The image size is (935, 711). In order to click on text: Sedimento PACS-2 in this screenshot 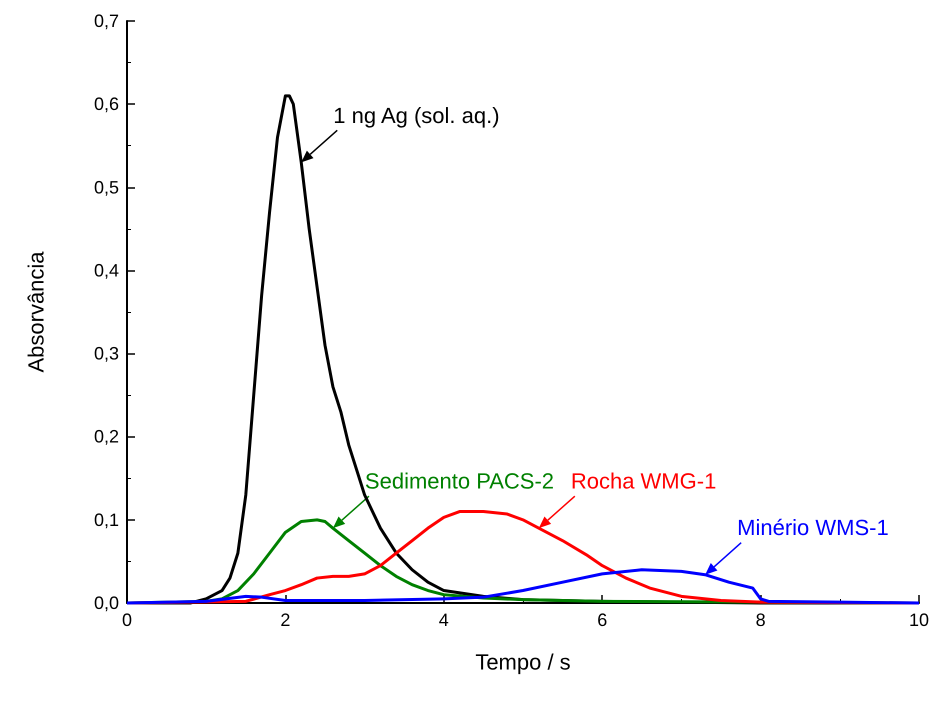, I will do `click(459, 481)`.